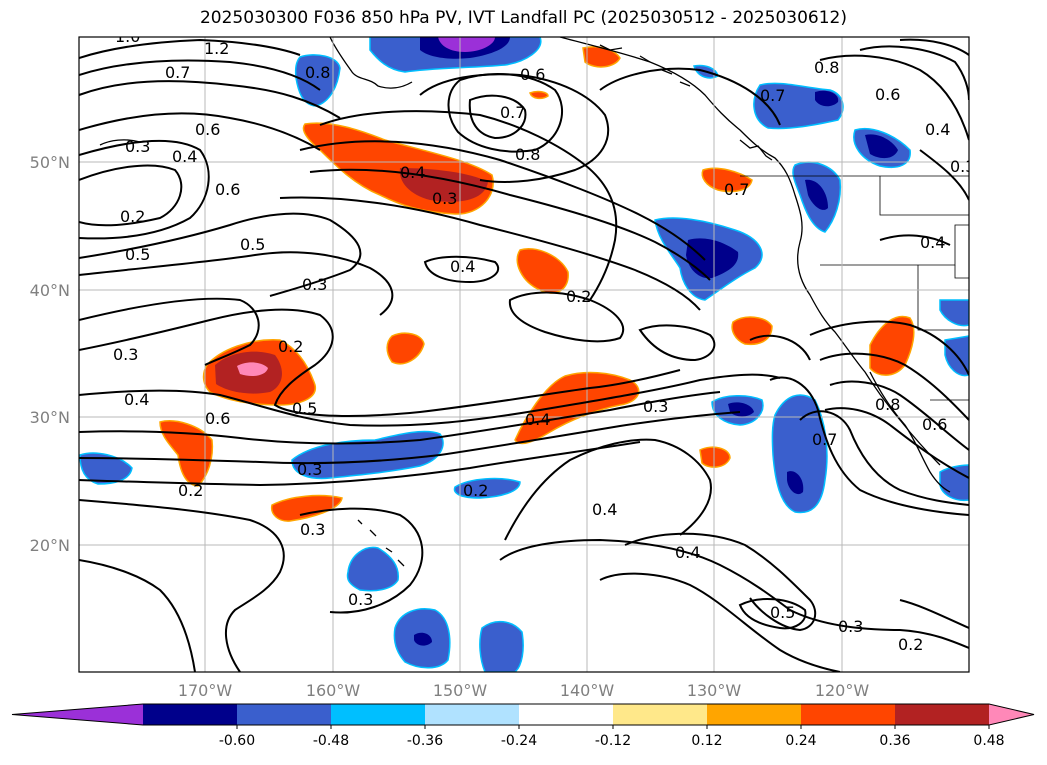 The width and height of the screenshot is (1047, 765). I want to click on lat-label: 30°N, so click(50, 417).